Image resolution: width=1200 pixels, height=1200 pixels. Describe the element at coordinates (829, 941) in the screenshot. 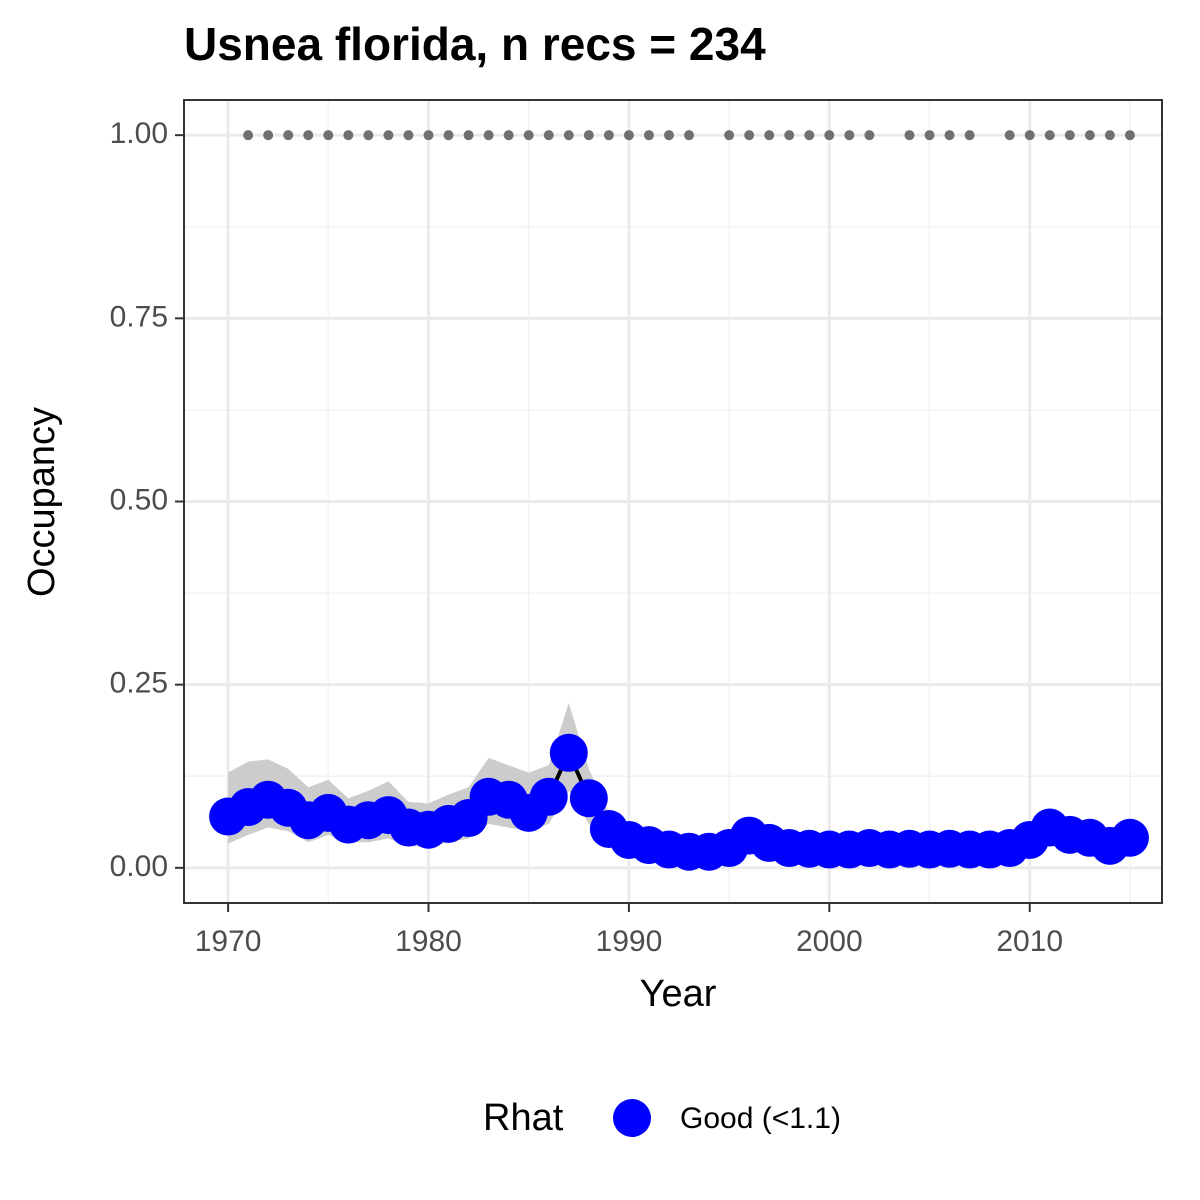

I see `x-tick-label: 2000` at that location.